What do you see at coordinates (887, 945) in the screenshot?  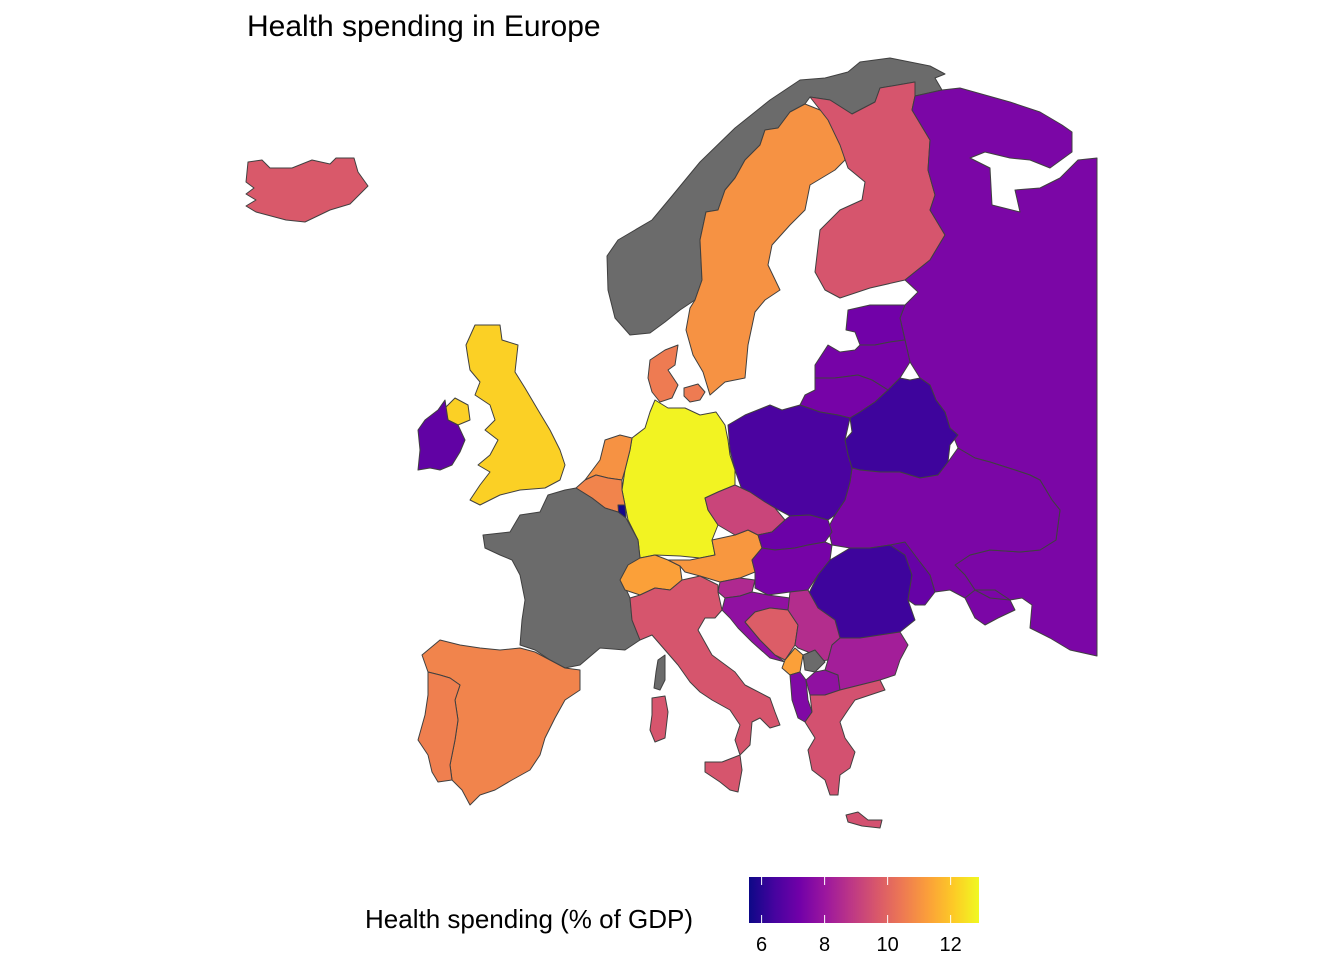 I see `legend-tick-label: 10` at bounding box center [887, 945].